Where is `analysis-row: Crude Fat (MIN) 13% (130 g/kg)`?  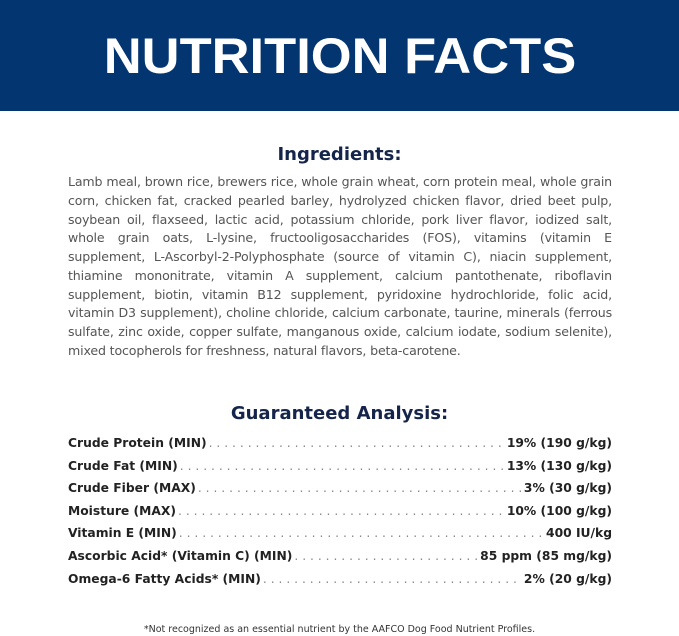 analysis-row: Crude Fat (MIN) 13% (130 g/kg) is located at coordinates (340, 470).